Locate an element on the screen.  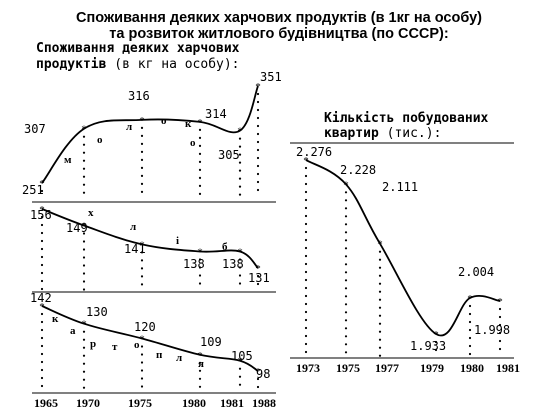
value-label-apartments: 1.933 is located at coordinates (428, 346).